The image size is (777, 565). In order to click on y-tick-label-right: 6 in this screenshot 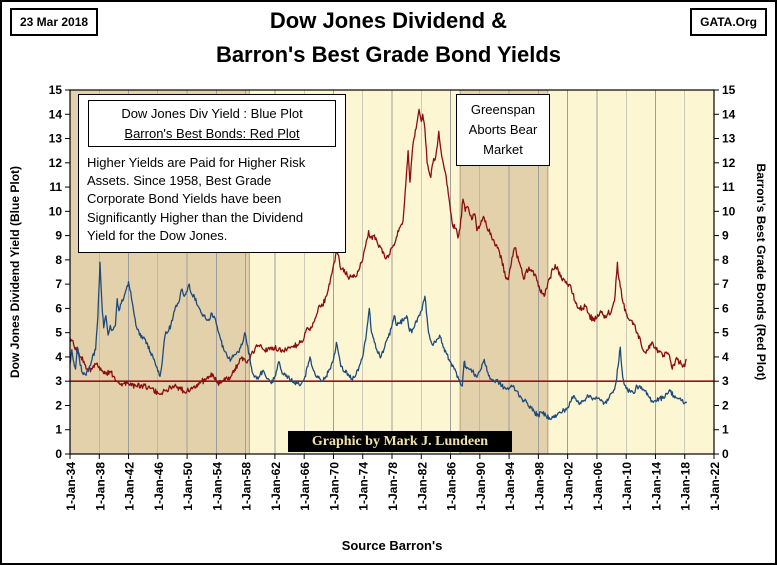, I will do `click(725, 308)`.